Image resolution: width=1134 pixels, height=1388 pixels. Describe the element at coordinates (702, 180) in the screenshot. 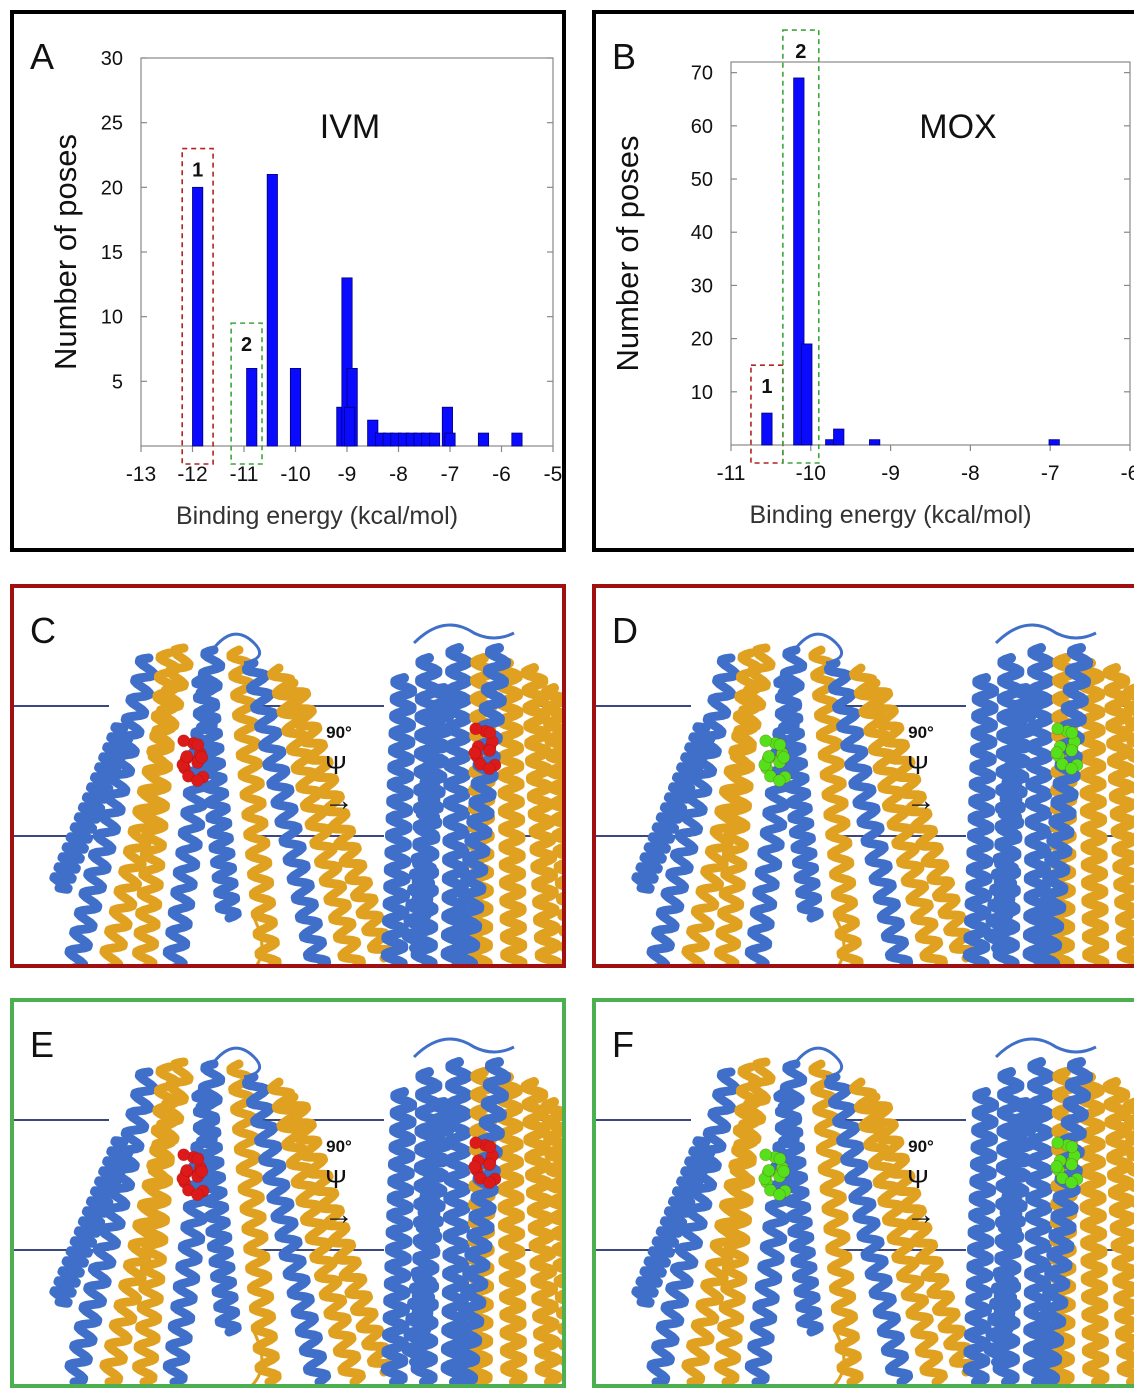

I see `y-tick-label: 50` at that location.